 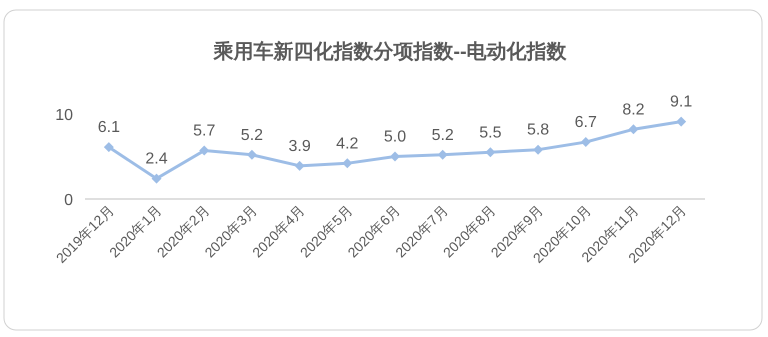 What do you see at coordinates (156, 159) in the screenshot?
I see `data-label: 2.4` at bounding box center [156, 159].